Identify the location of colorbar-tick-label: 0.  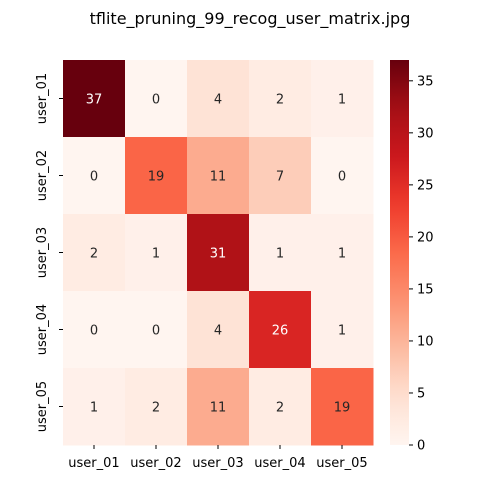
(421, 446).